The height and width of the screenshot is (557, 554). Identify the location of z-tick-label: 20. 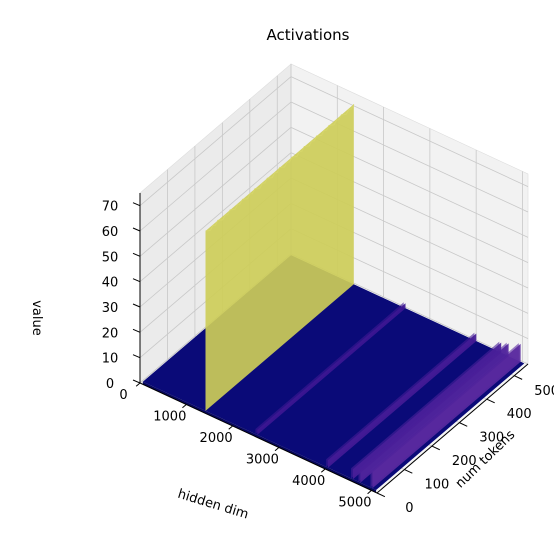
(110, 333).